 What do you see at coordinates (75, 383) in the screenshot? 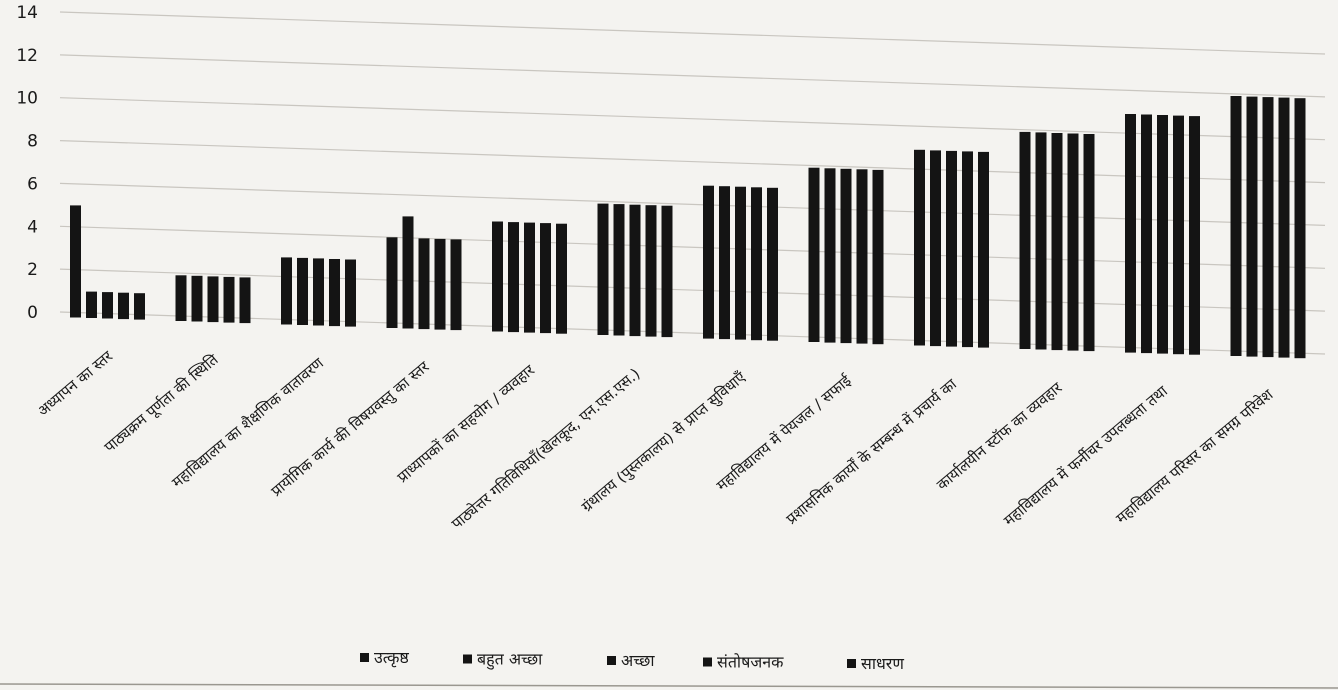
I see `x-tick-label: अध्यापन का स्तर` at bounding box center [75, 383].